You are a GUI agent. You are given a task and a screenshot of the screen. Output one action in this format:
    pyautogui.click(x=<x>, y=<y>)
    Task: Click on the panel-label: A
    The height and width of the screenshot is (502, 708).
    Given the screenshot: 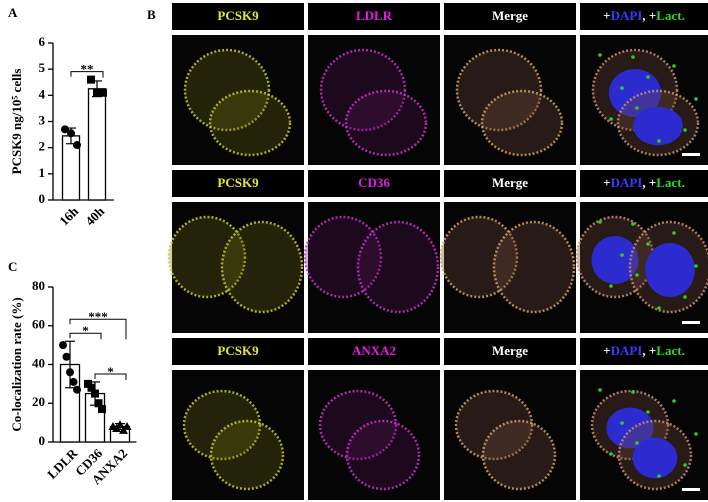 What is the action you would take?
    pyautogui.click(x=13, y=12)
    